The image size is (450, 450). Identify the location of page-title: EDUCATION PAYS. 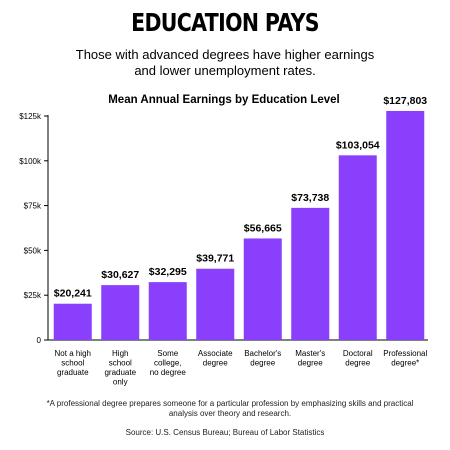
(225, 22).